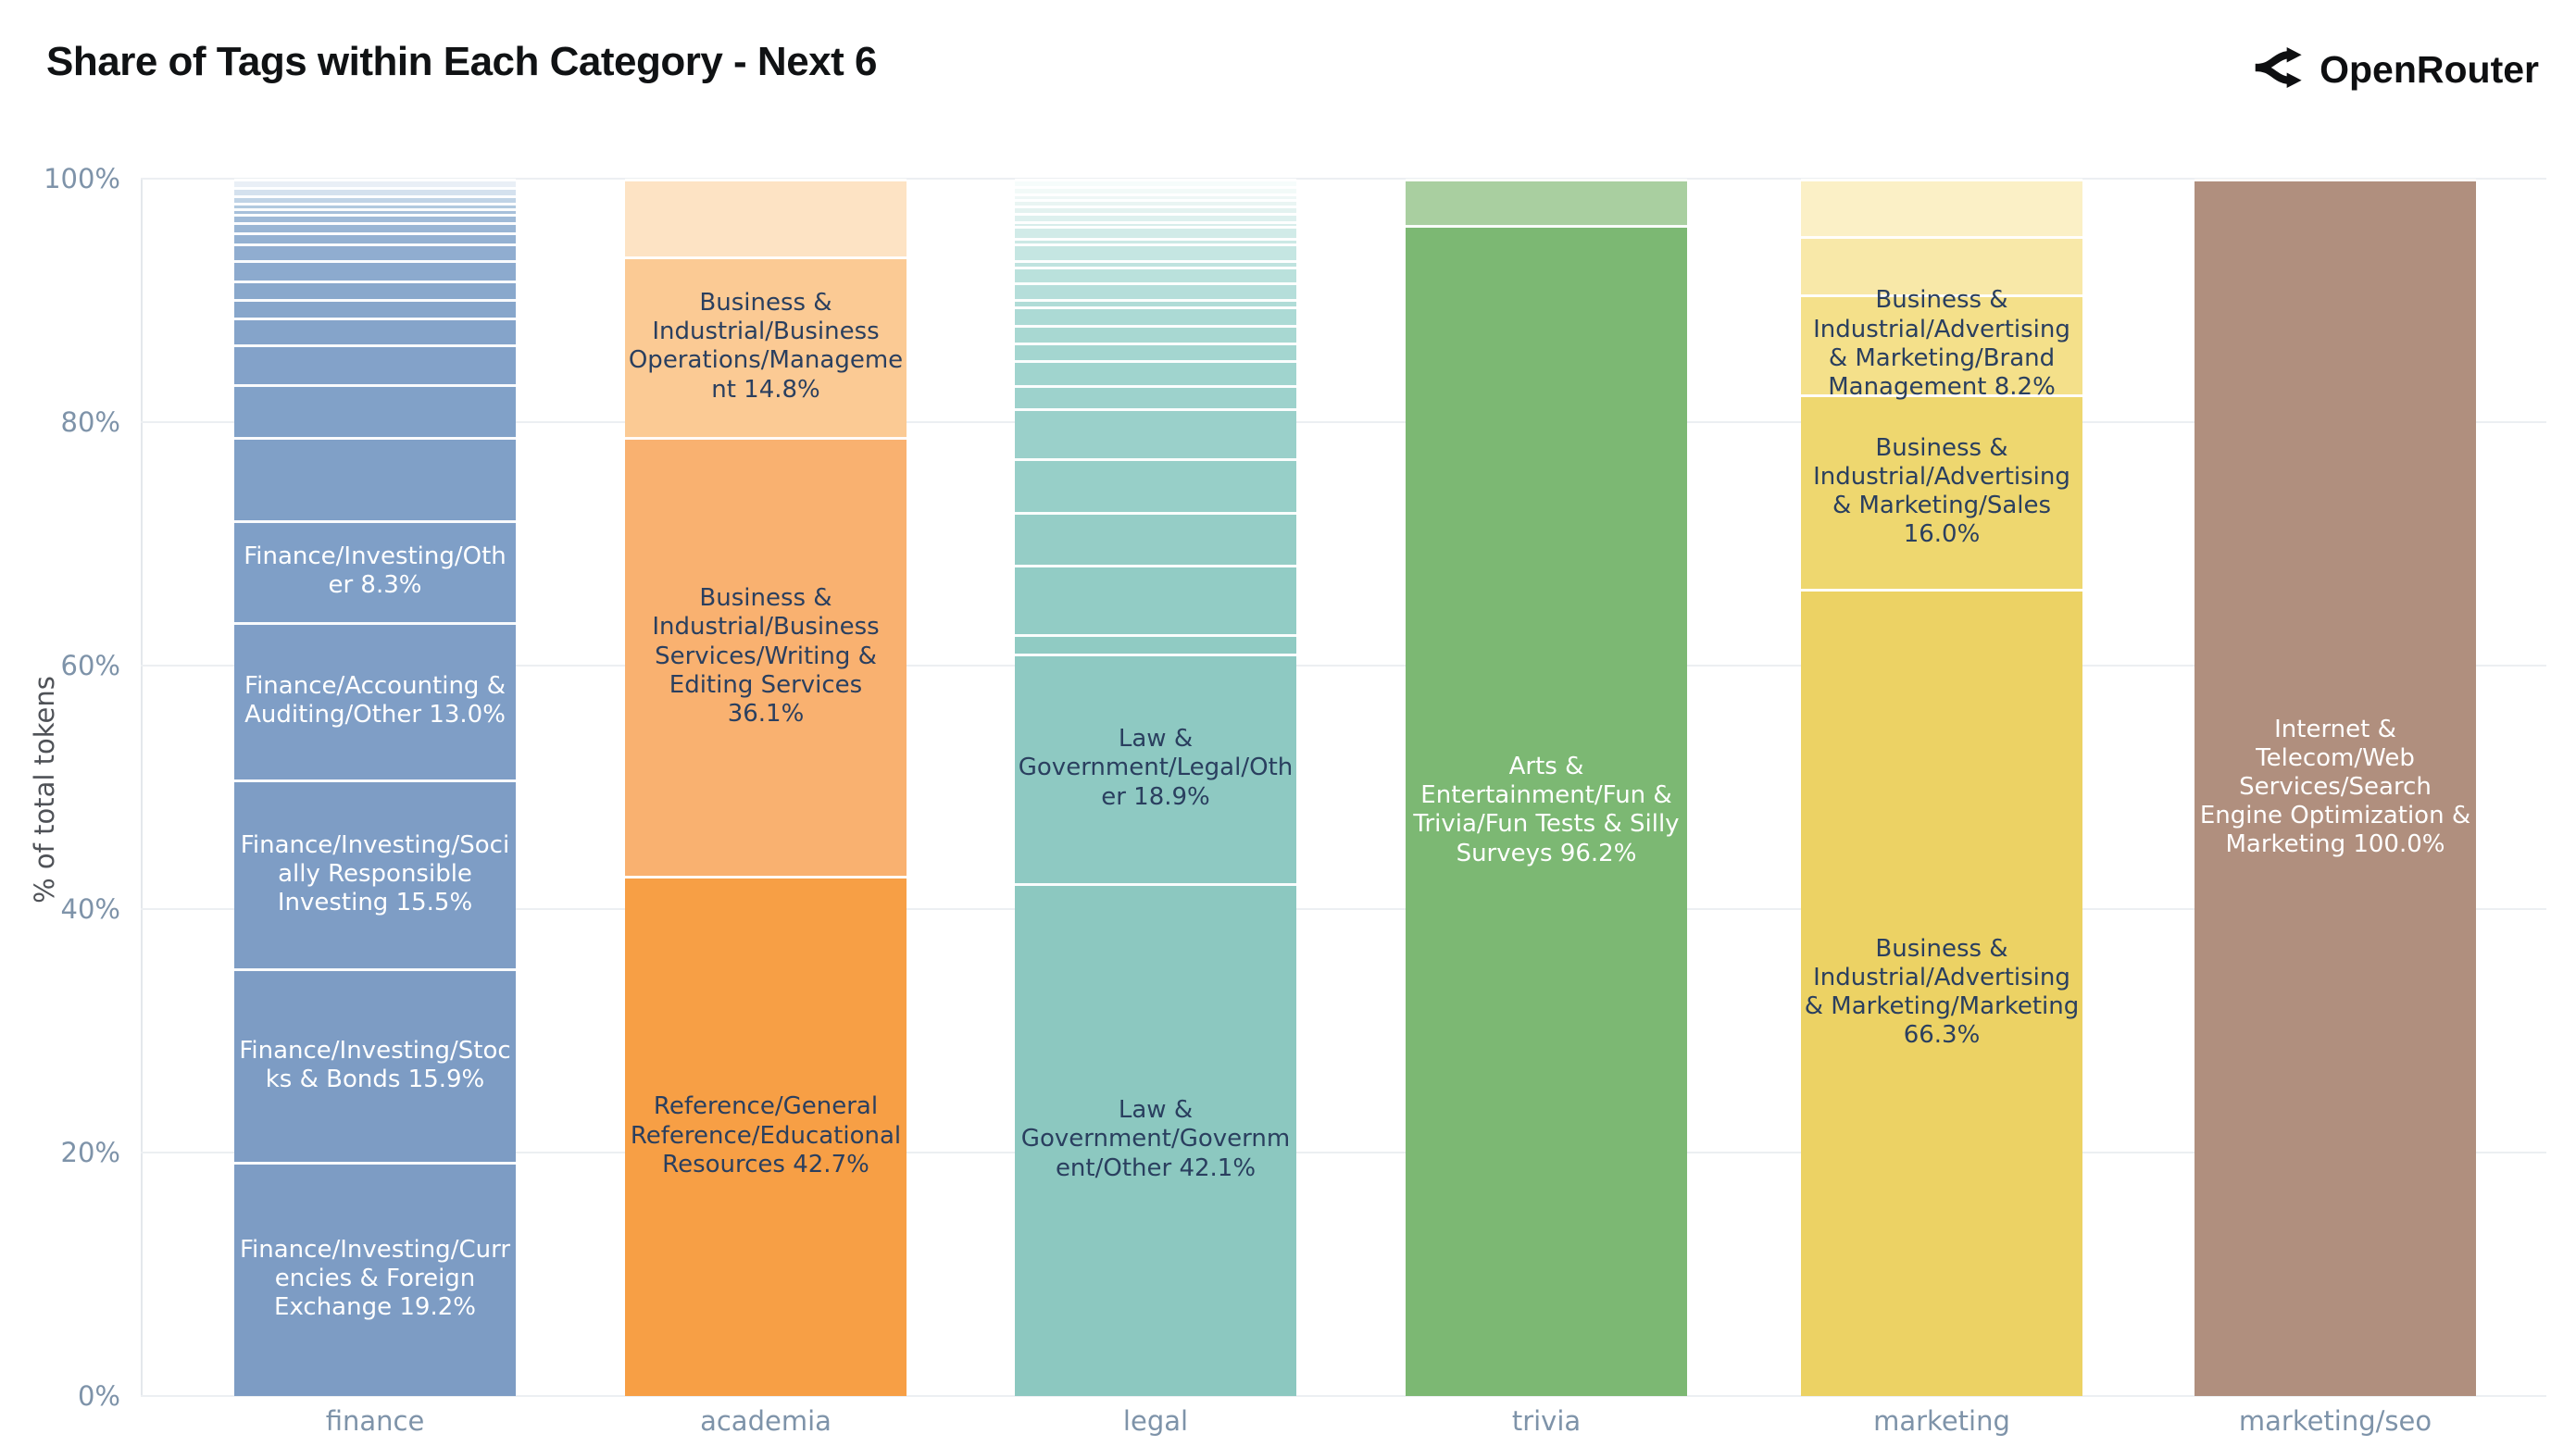 The image size is (2576, 1446). What do you see at coordinates (90, 665) in the screenshot?
I see `y-tick-label-60%: 60%` at bounding box center [90, 665].